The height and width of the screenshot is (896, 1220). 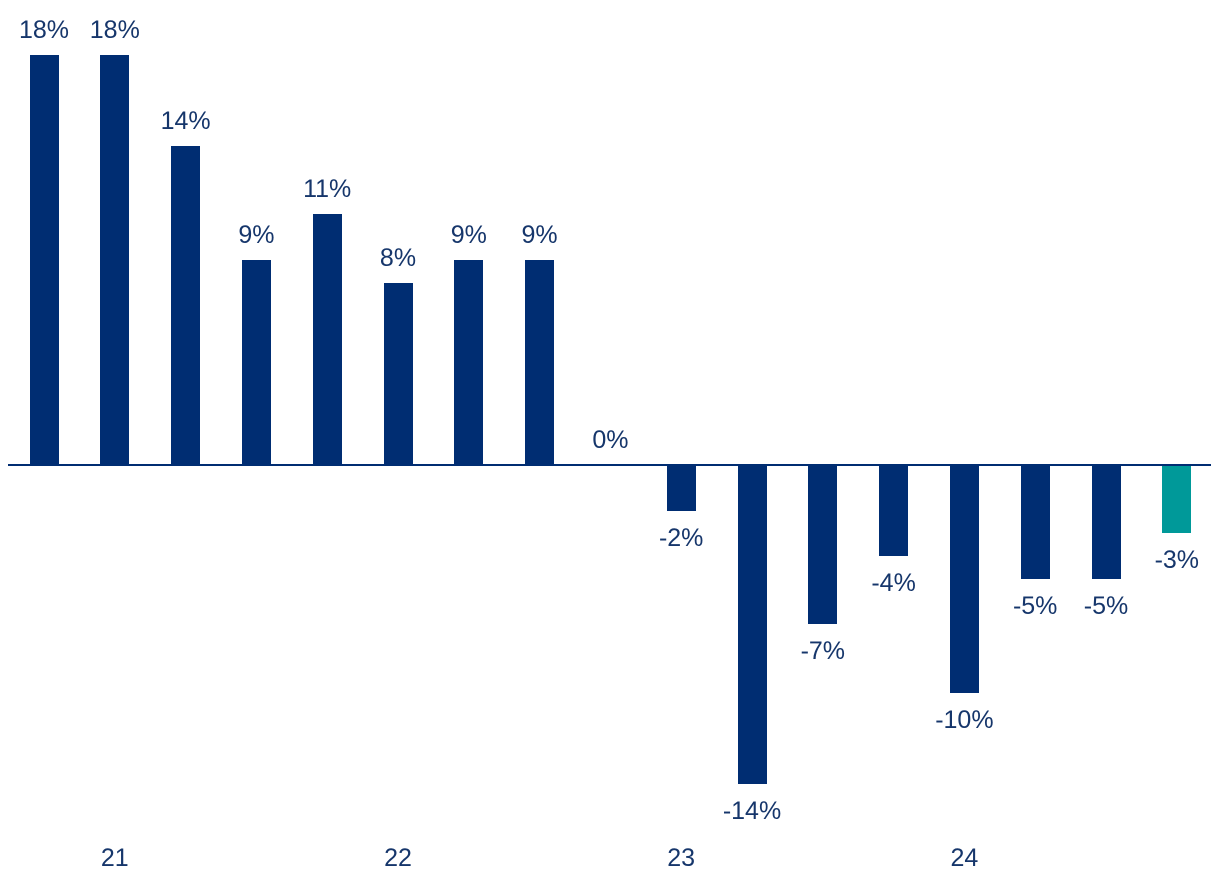 What do you see at coordinates (114, 858) in the screenshot?
I see `year-tick-label: 21` at bounding box center [114, 858].